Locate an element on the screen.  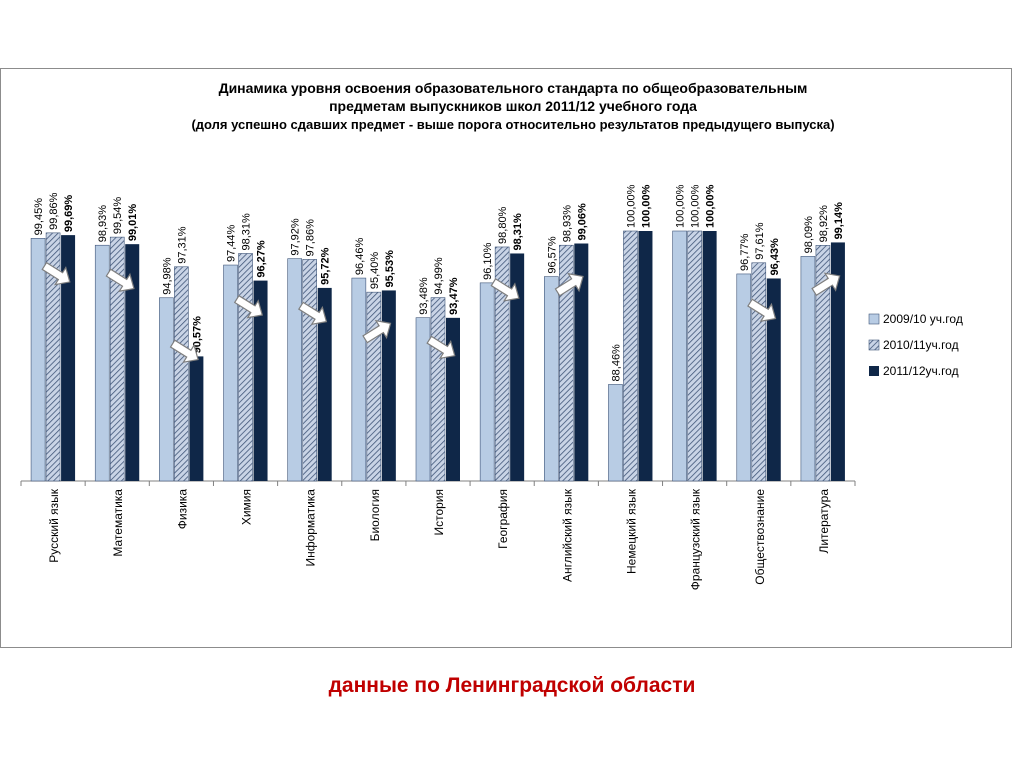
data-label: 96,77% is located at coordinates (745, 252).